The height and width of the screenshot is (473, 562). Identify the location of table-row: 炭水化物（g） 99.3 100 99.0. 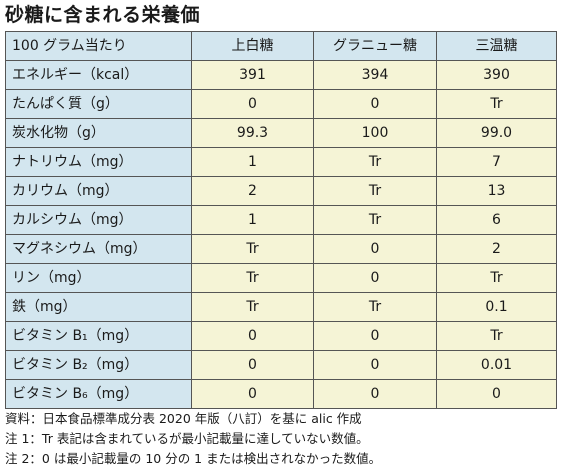
(281, 133).